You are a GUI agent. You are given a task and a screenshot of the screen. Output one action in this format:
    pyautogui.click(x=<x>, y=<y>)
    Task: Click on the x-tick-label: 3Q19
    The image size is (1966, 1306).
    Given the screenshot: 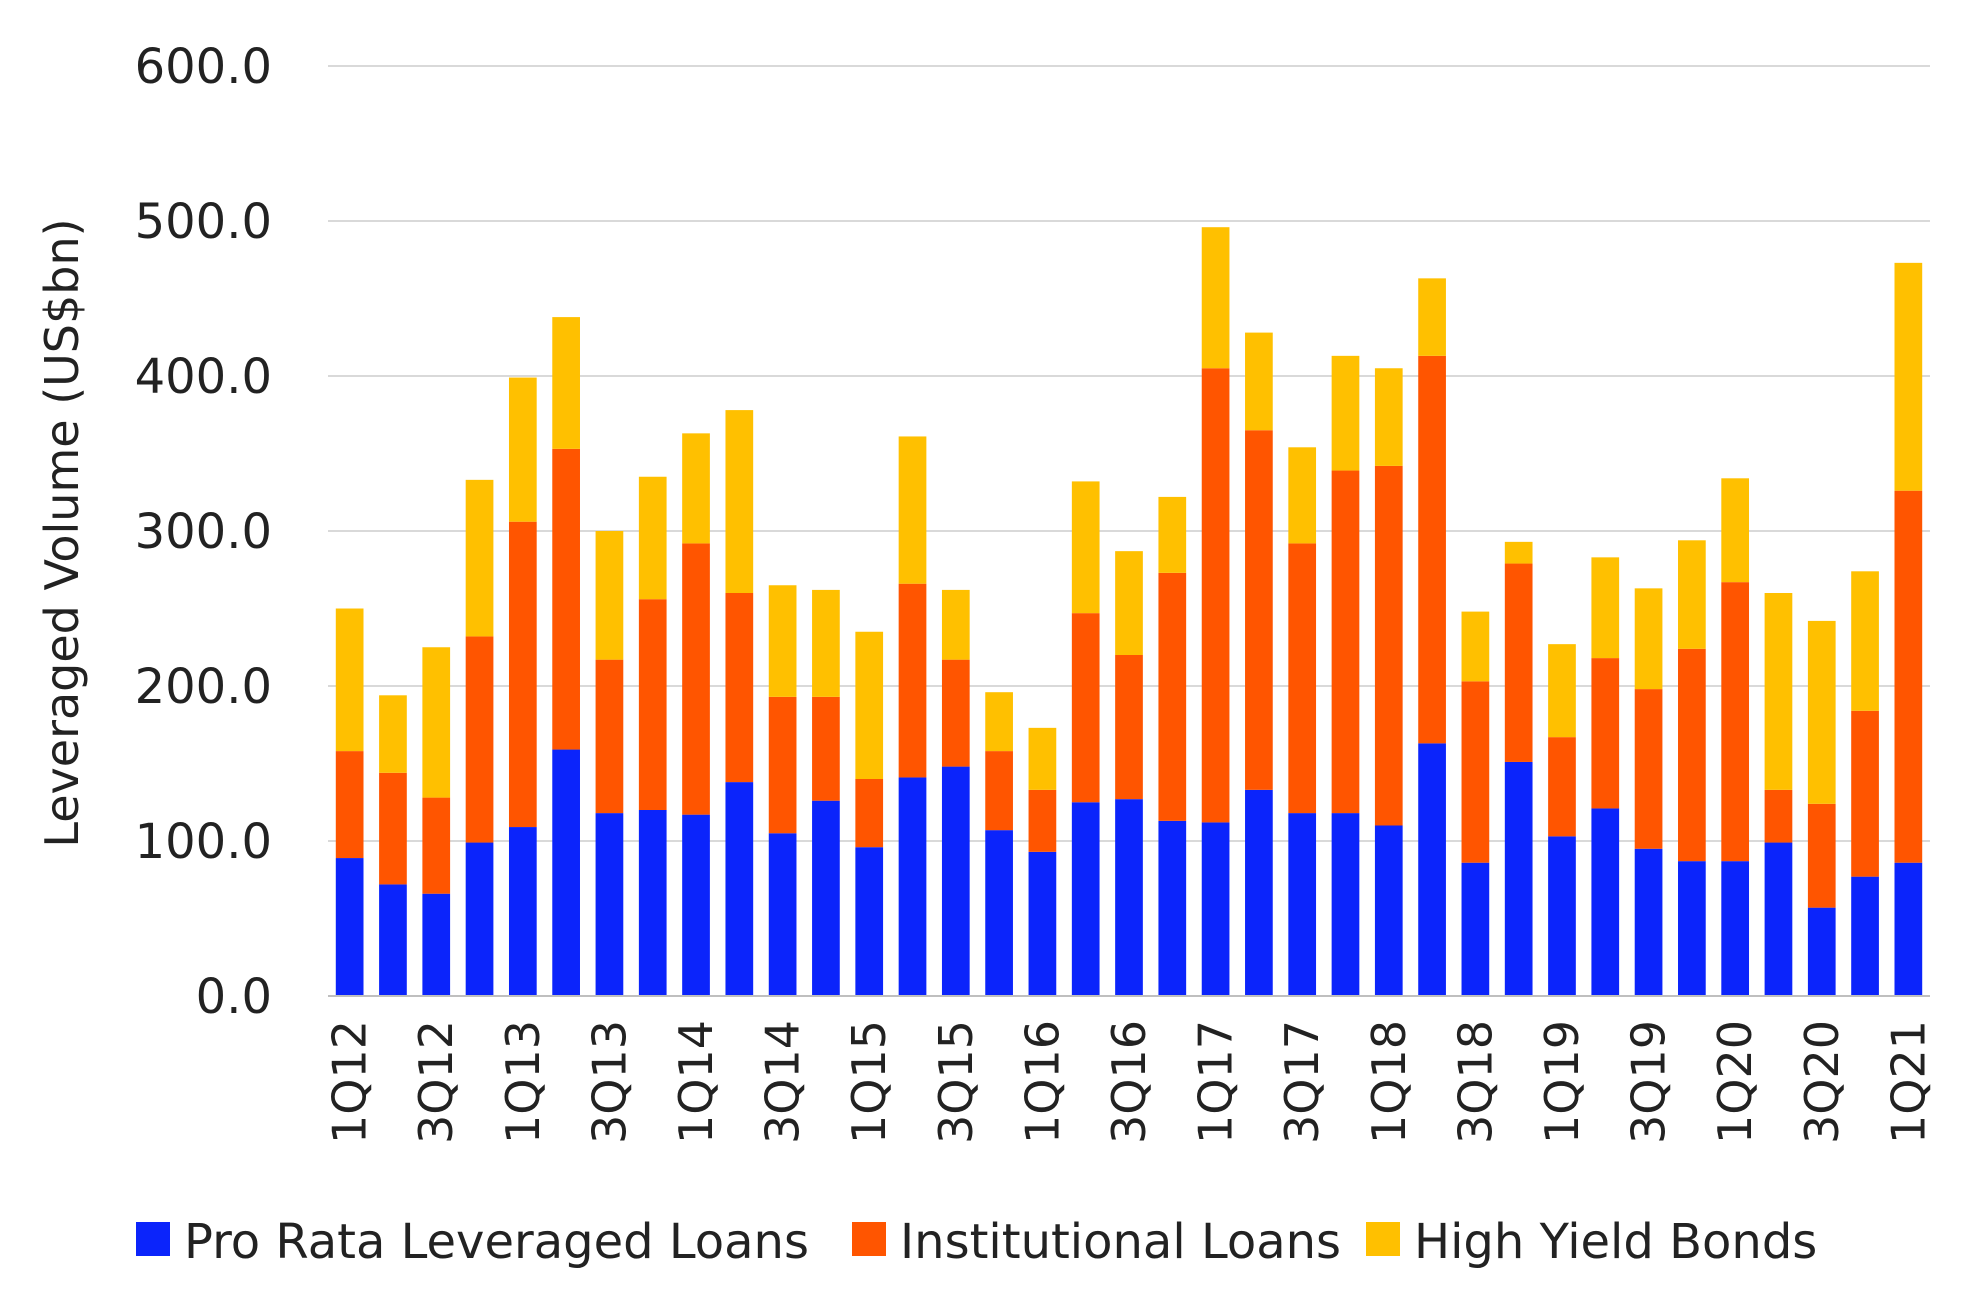 What is the action you would take?
    pyautogui.click(x=1649, y=1082)
    